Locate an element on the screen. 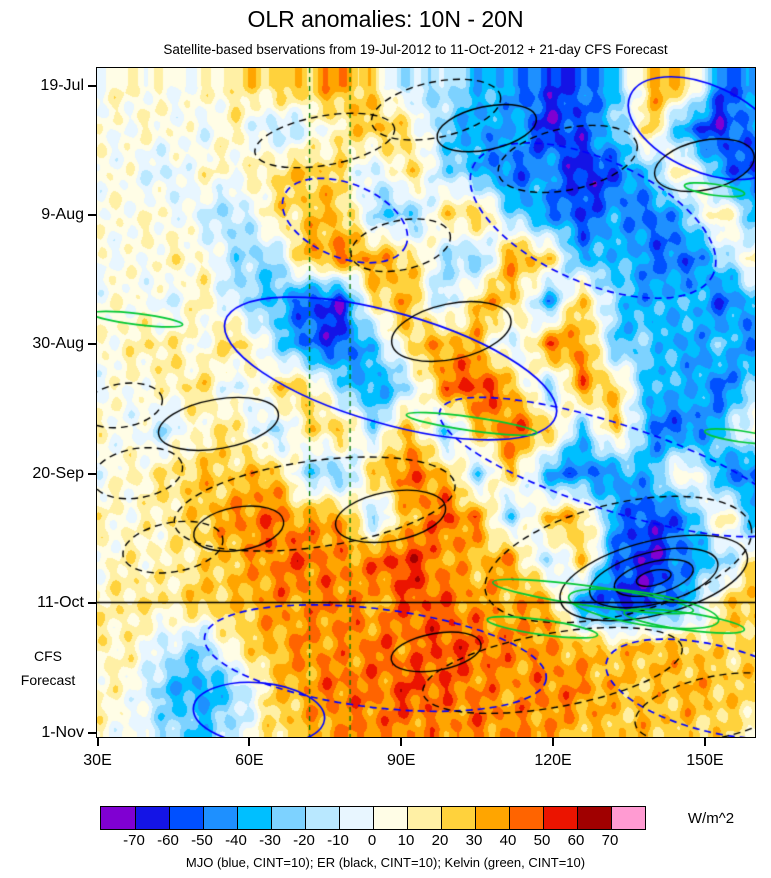 The height and width of the screenshot is (878, 771). colorbar-label: 70 is located at coordinates (610, 840).